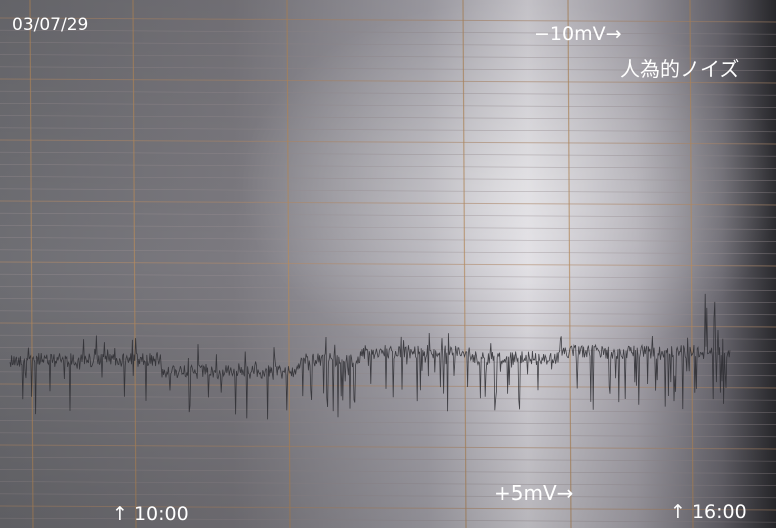 The width and height of the screenshot is (776, 528). Describe the element at coordinates (50, 25) in the screenshot. I see `date-label: 03/07/29` at that location.